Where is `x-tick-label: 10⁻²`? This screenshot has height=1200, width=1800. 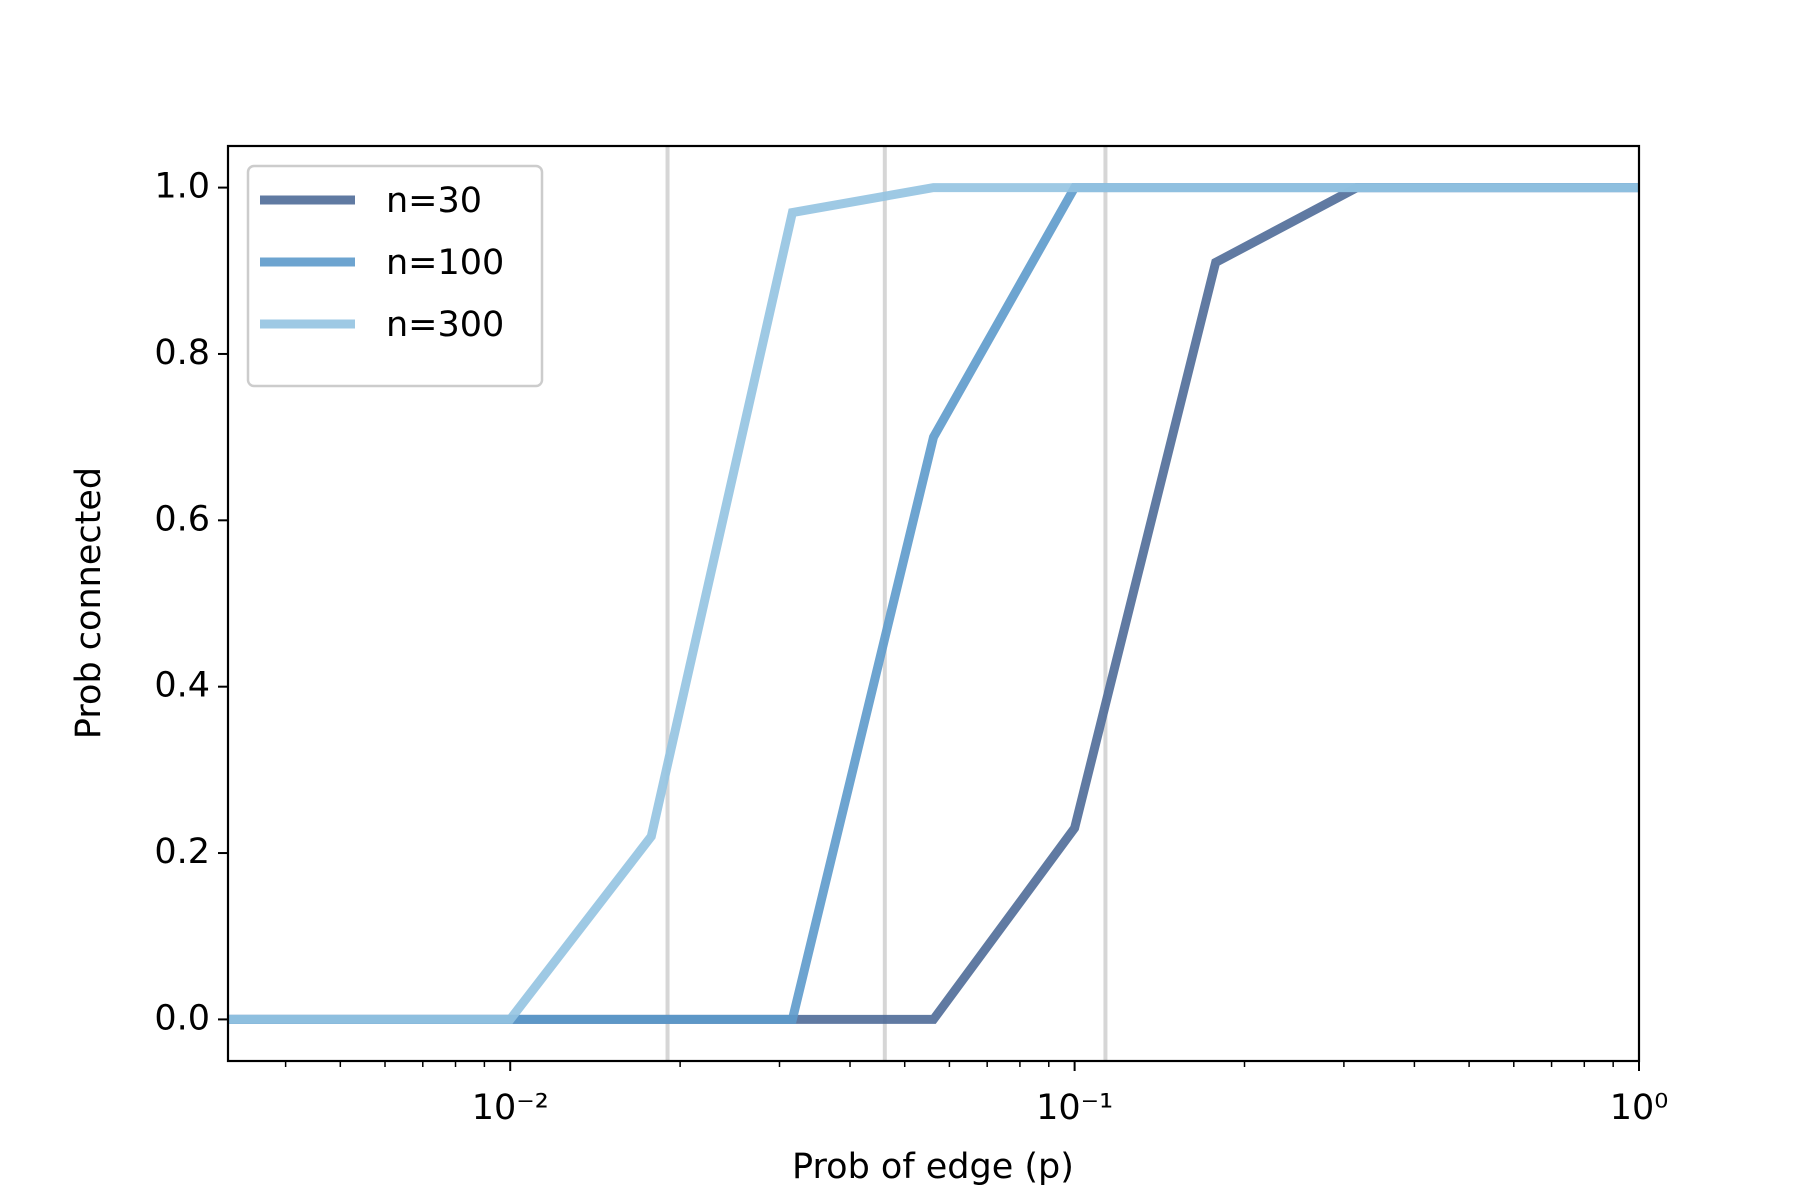 x-tick-label: 10⁻² is located at coordinates (510, 1108).